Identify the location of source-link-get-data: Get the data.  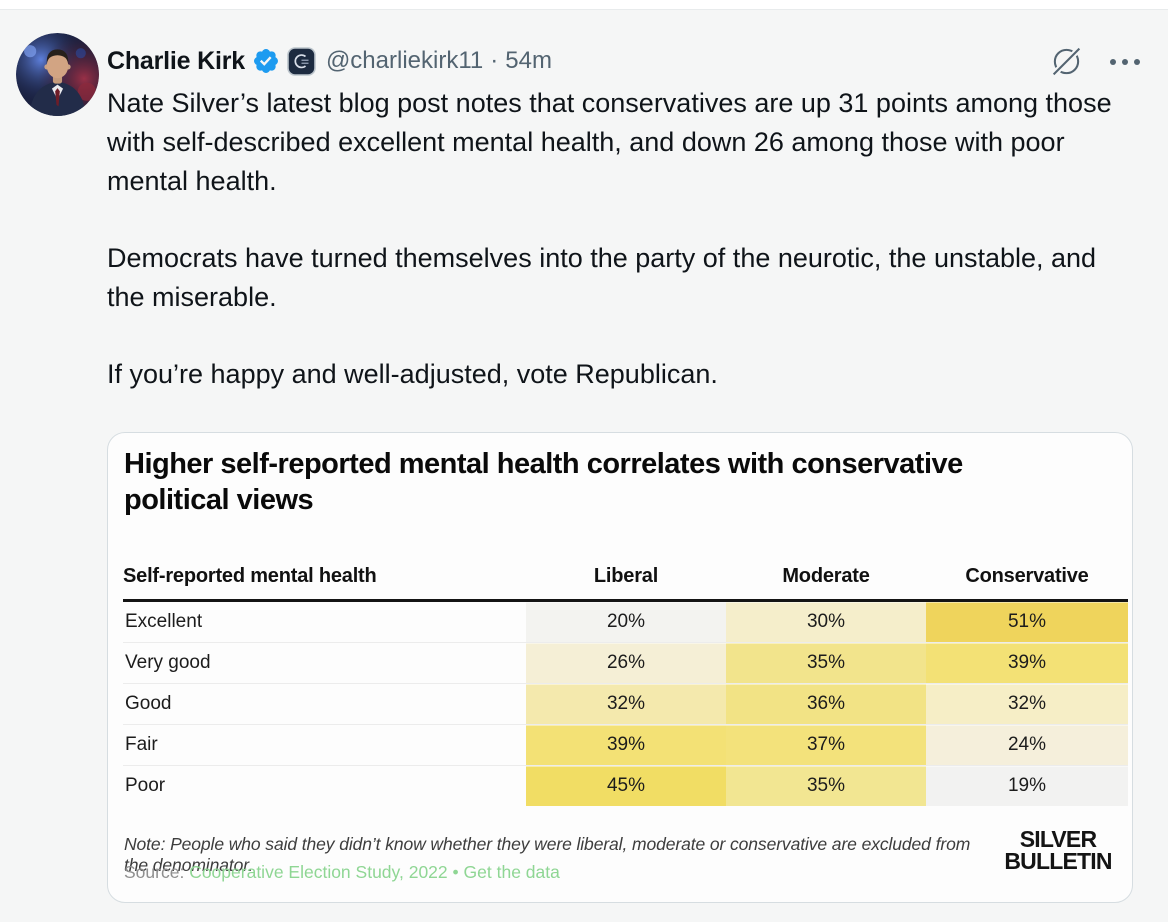
(511, 872).